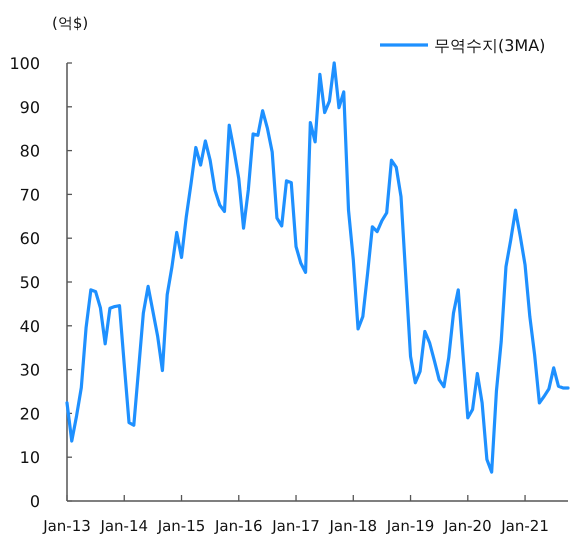  What do you see at coordinates (24, 63) in the screenshot?
I see `y-tick-label: 100` at bounding box center [24, 63].